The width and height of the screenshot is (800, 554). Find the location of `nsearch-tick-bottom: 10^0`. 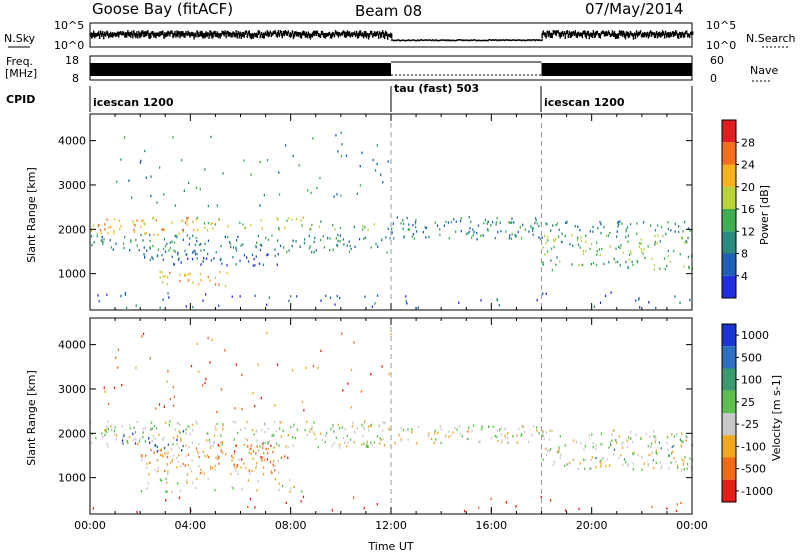

nsearch-tick-bottom: 10^0 is located at coordinates (721, 45).